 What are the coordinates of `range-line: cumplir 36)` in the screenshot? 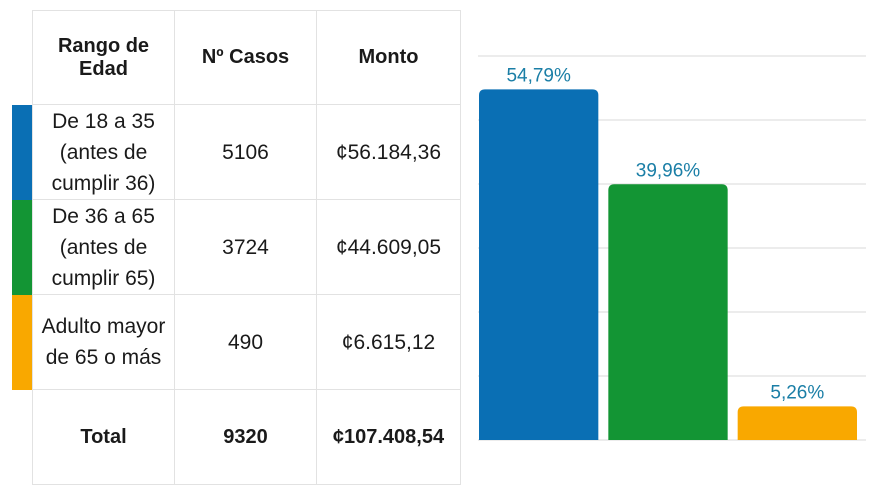 It's located at (103, 183).